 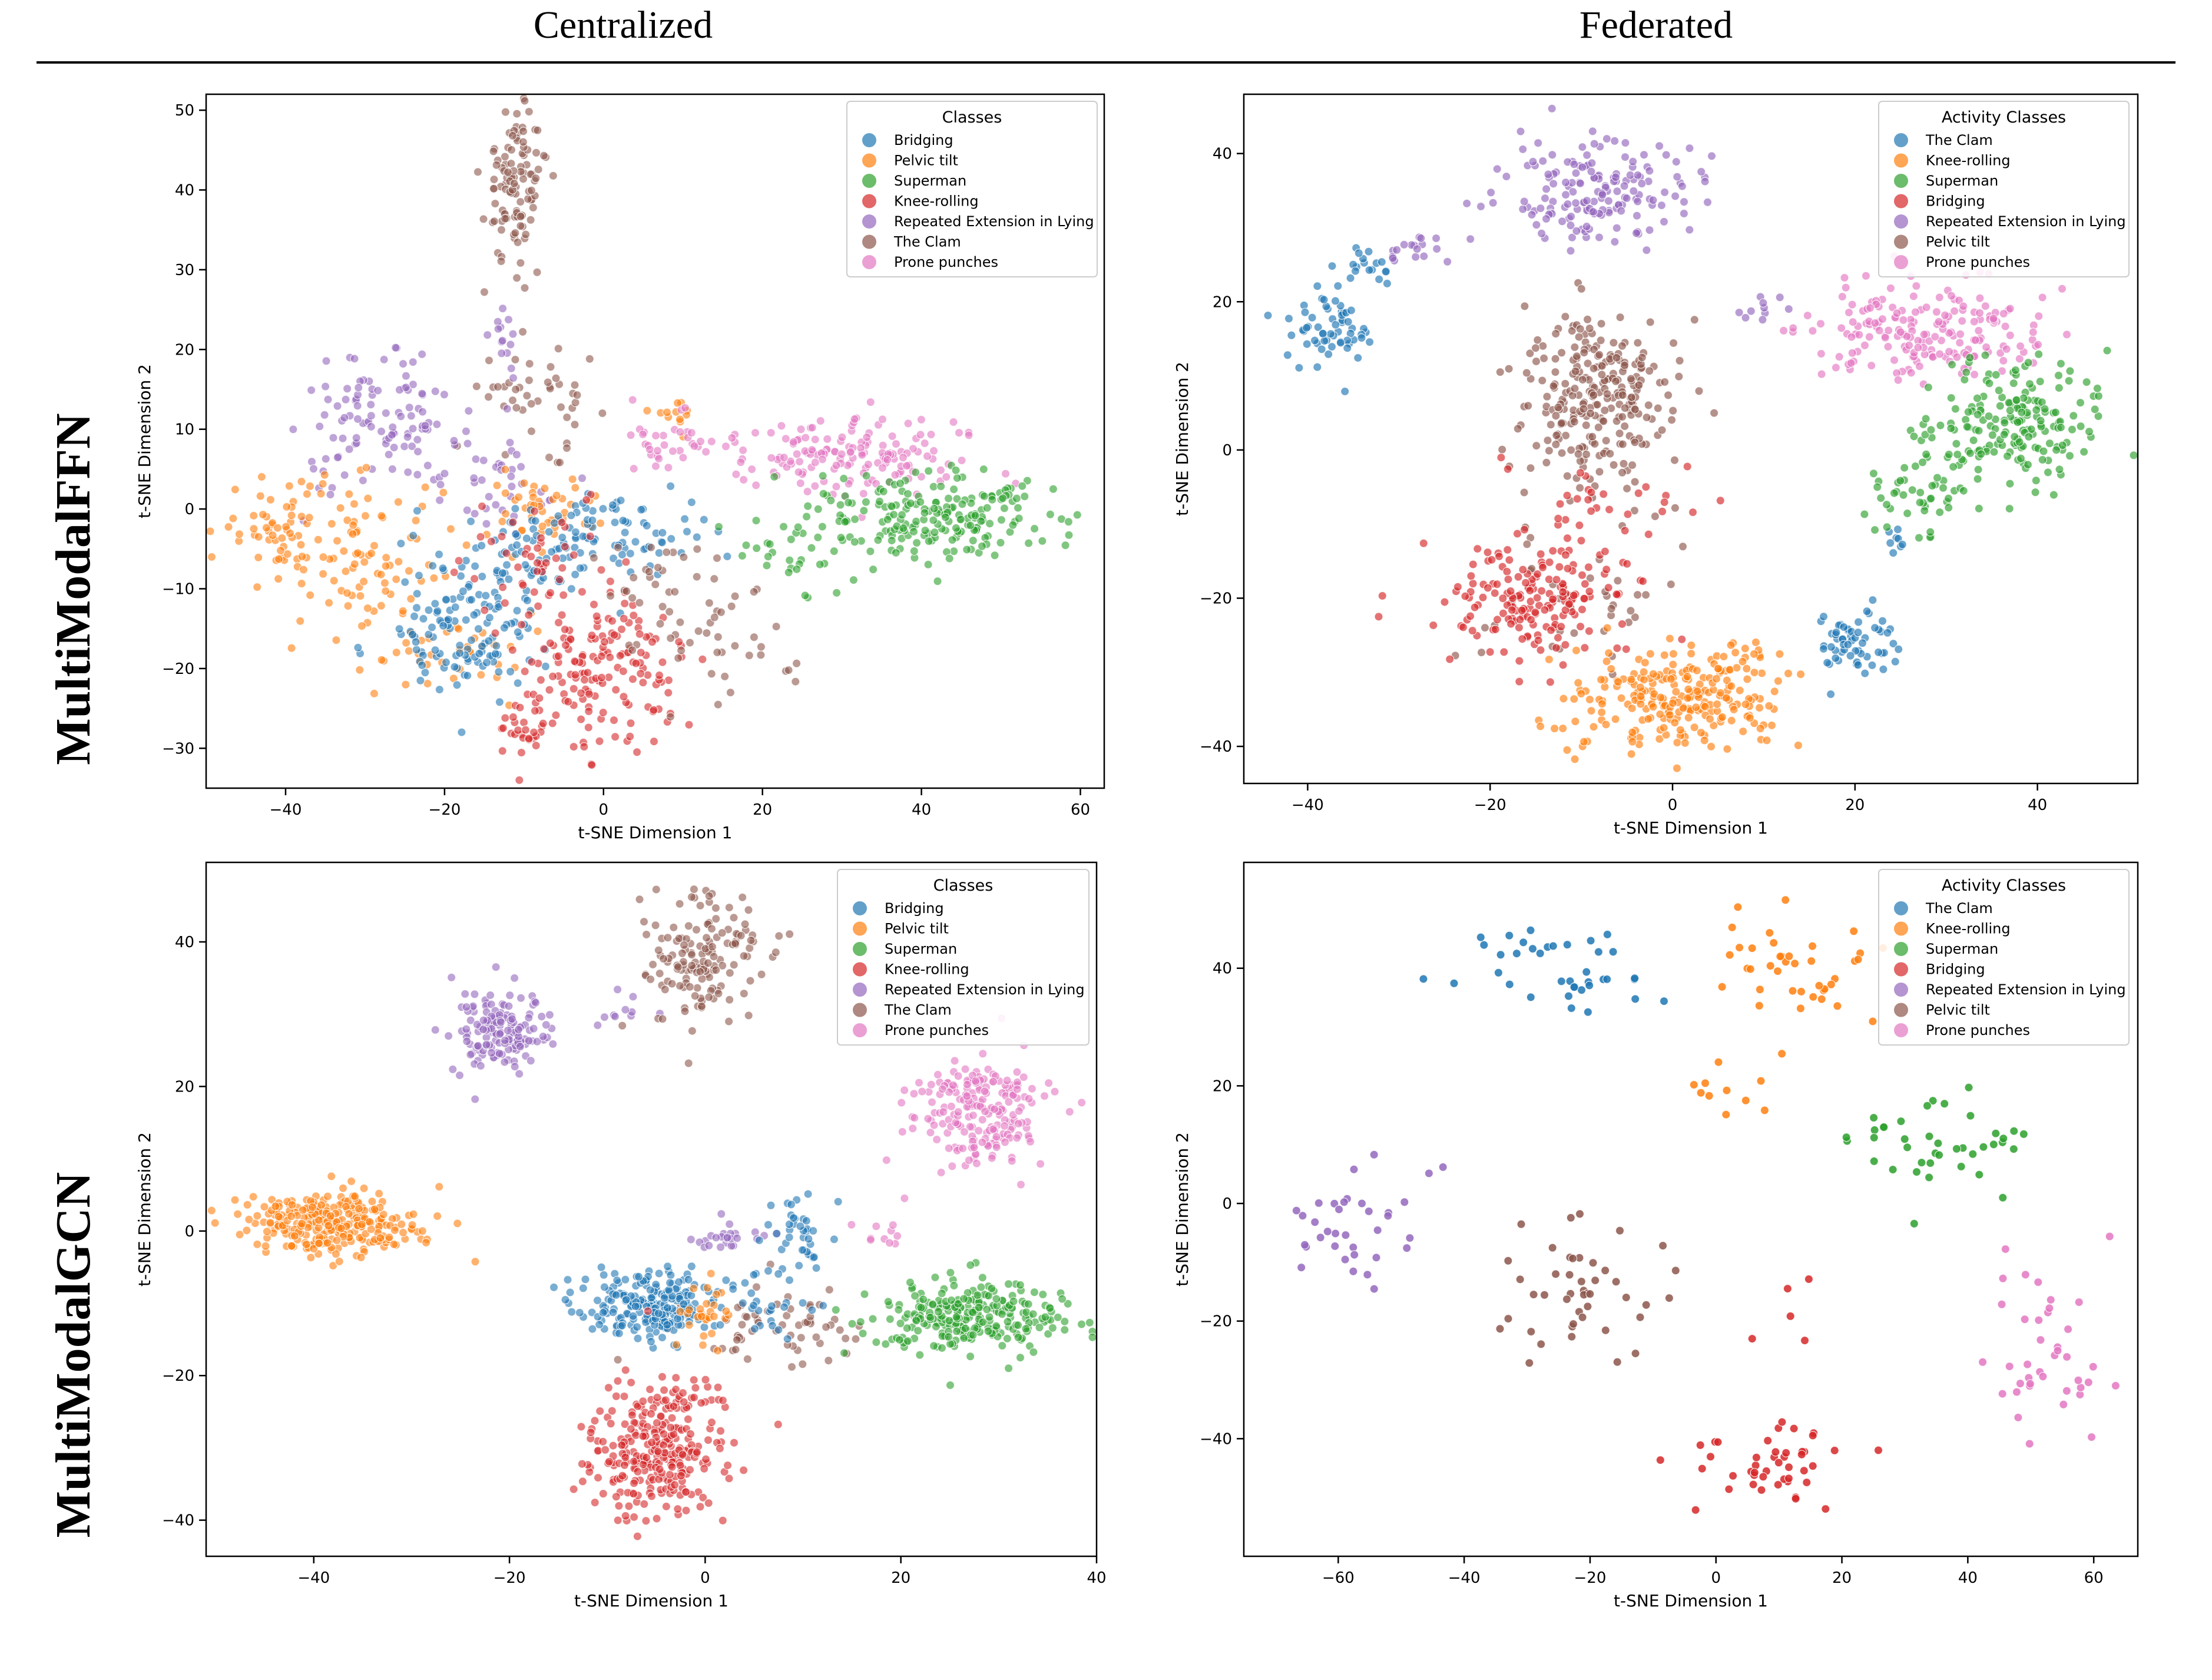 What do you see at coordinates (1978, 262) in the screenshot?
I see `legend-entry-label: Prone punches` at bounding box center [1978, 262].